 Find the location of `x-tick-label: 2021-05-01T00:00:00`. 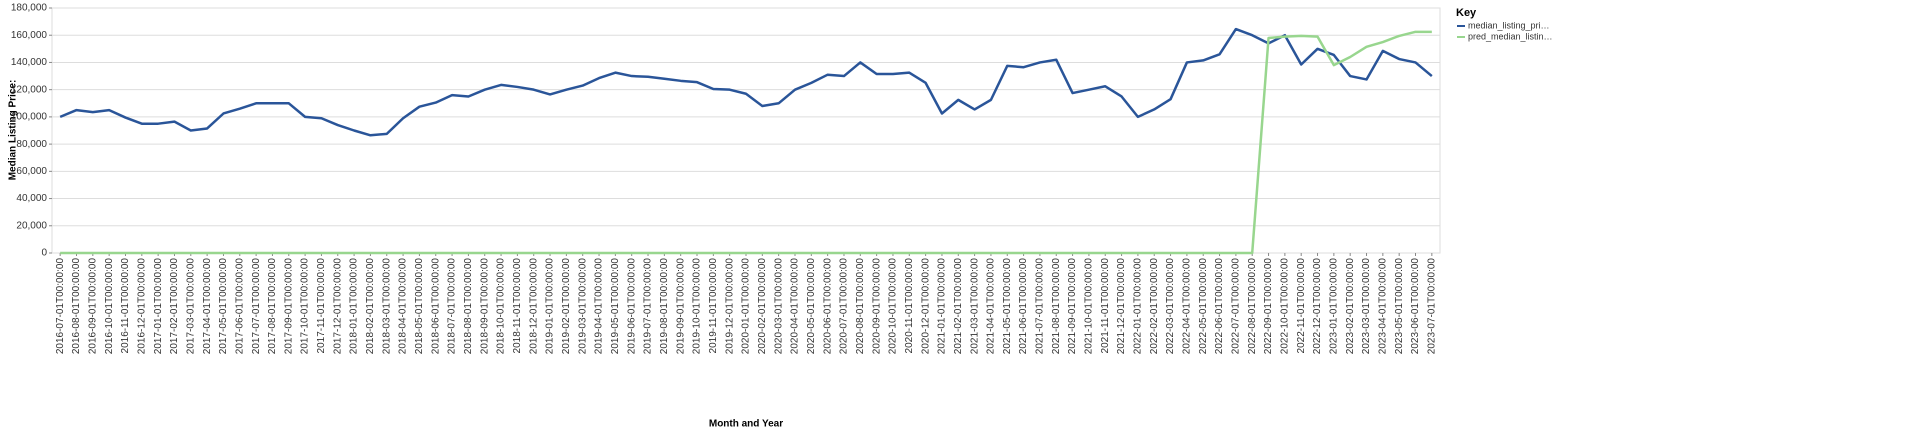

x-tick-label: 2021-05-01T00:00:00 is located at coordinates (1007, 306).